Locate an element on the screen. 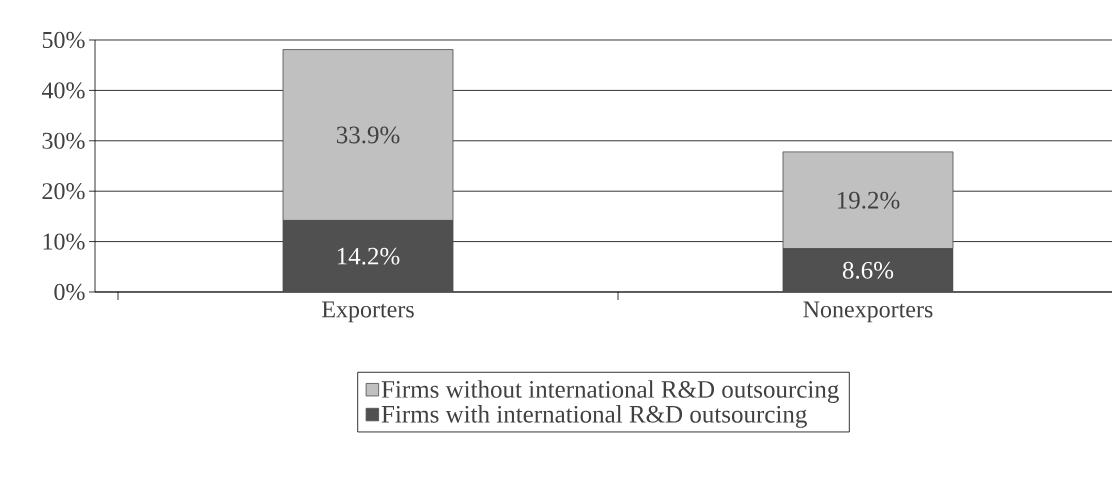  data-label: 8.6% is located at coordinates (868, 270).